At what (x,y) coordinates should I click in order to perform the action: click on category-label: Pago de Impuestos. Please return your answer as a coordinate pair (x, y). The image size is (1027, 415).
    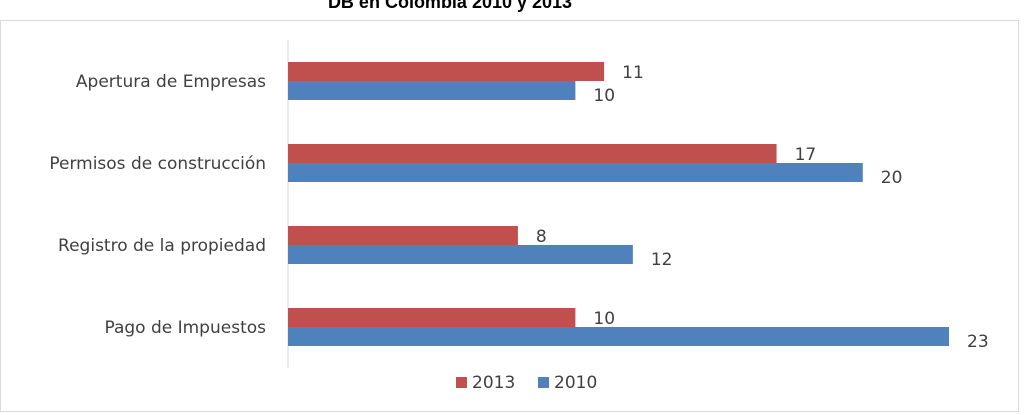
    Looking at the image, I should click on (185, 328).